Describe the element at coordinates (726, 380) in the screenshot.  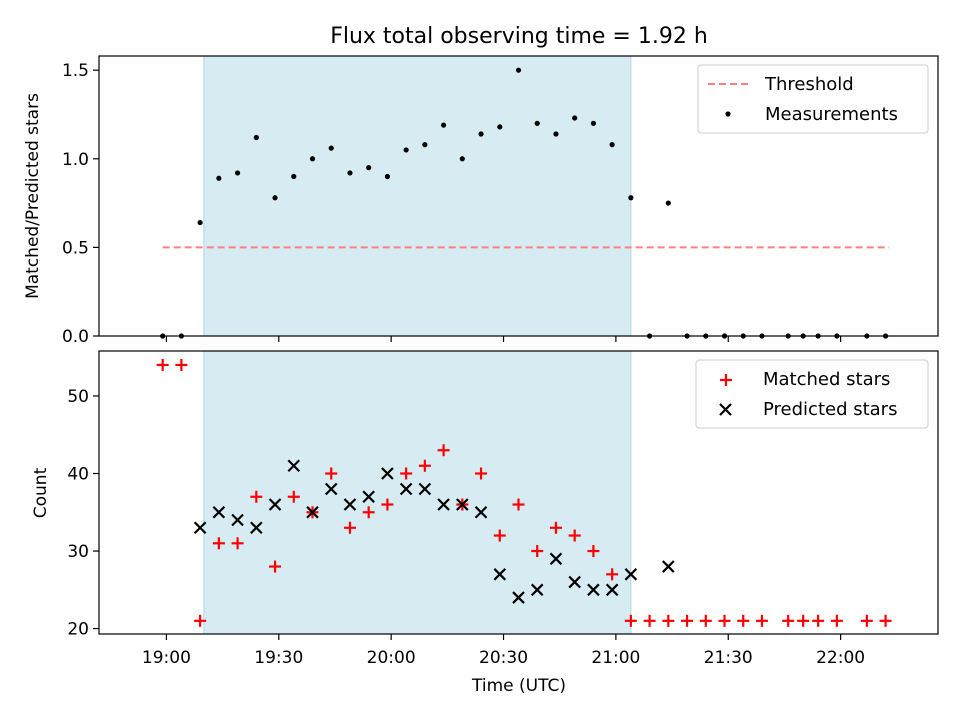
I see `legend-matched-swatch` at that location.